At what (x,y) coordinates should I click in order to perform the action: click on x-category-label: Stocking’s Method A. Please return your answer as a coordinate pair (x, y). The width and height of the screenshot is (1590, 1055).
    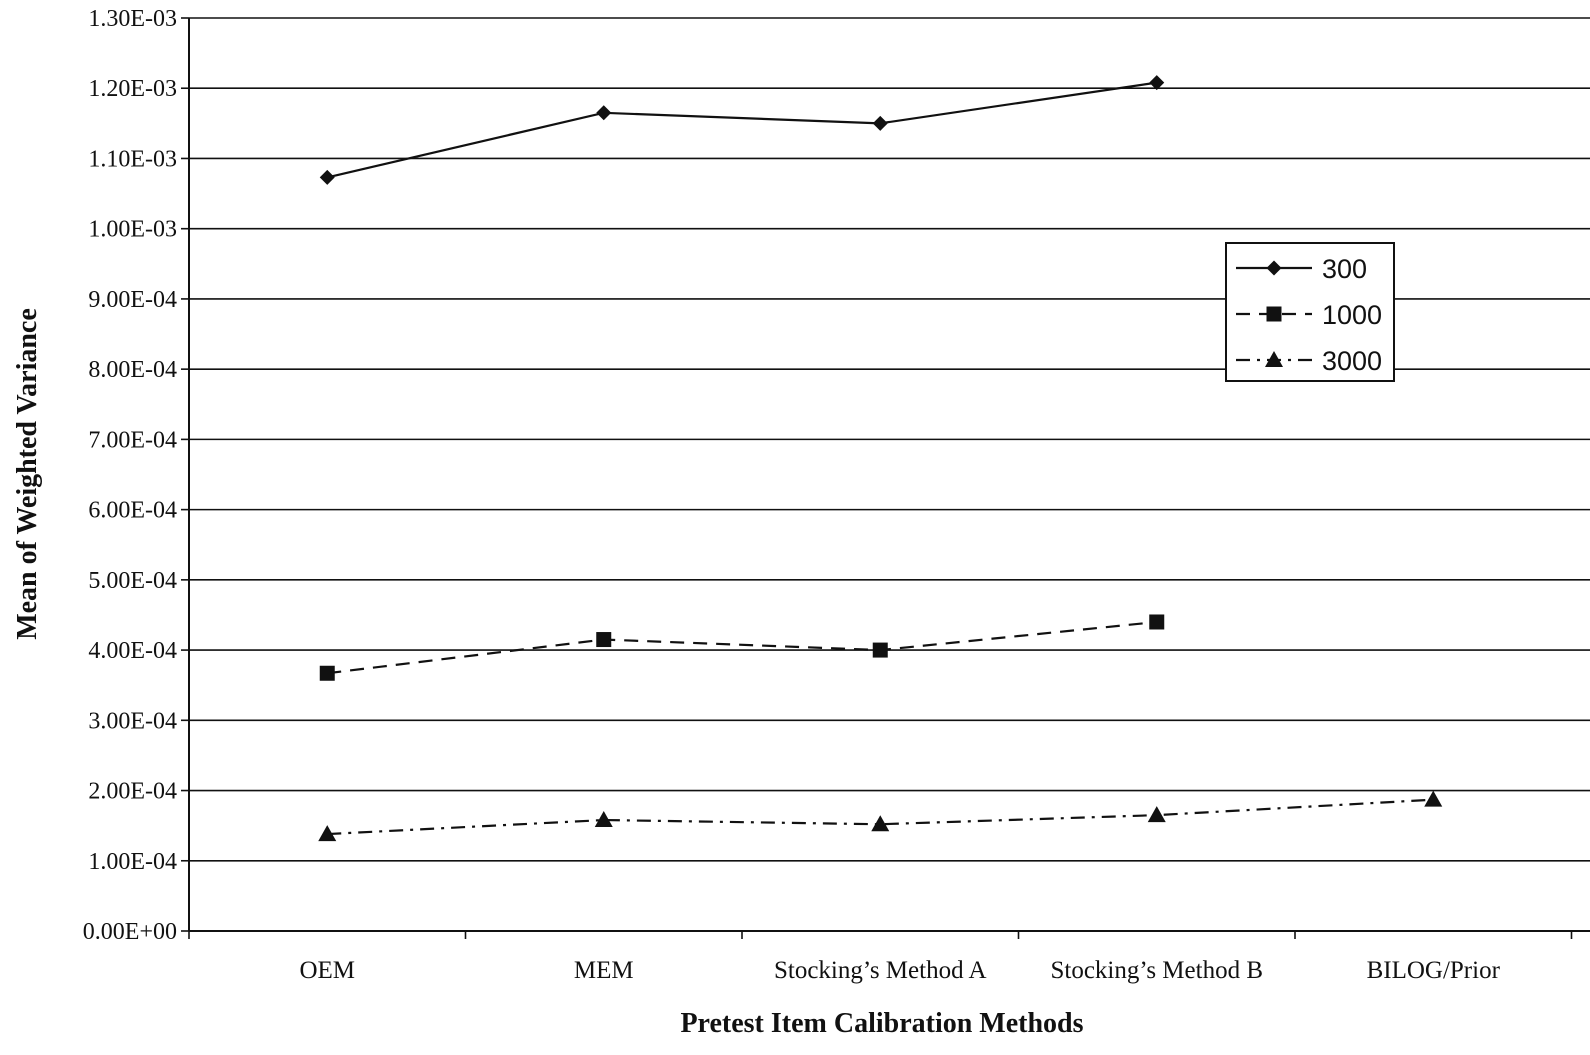
    Looking at the image, I should click on (880, 970).